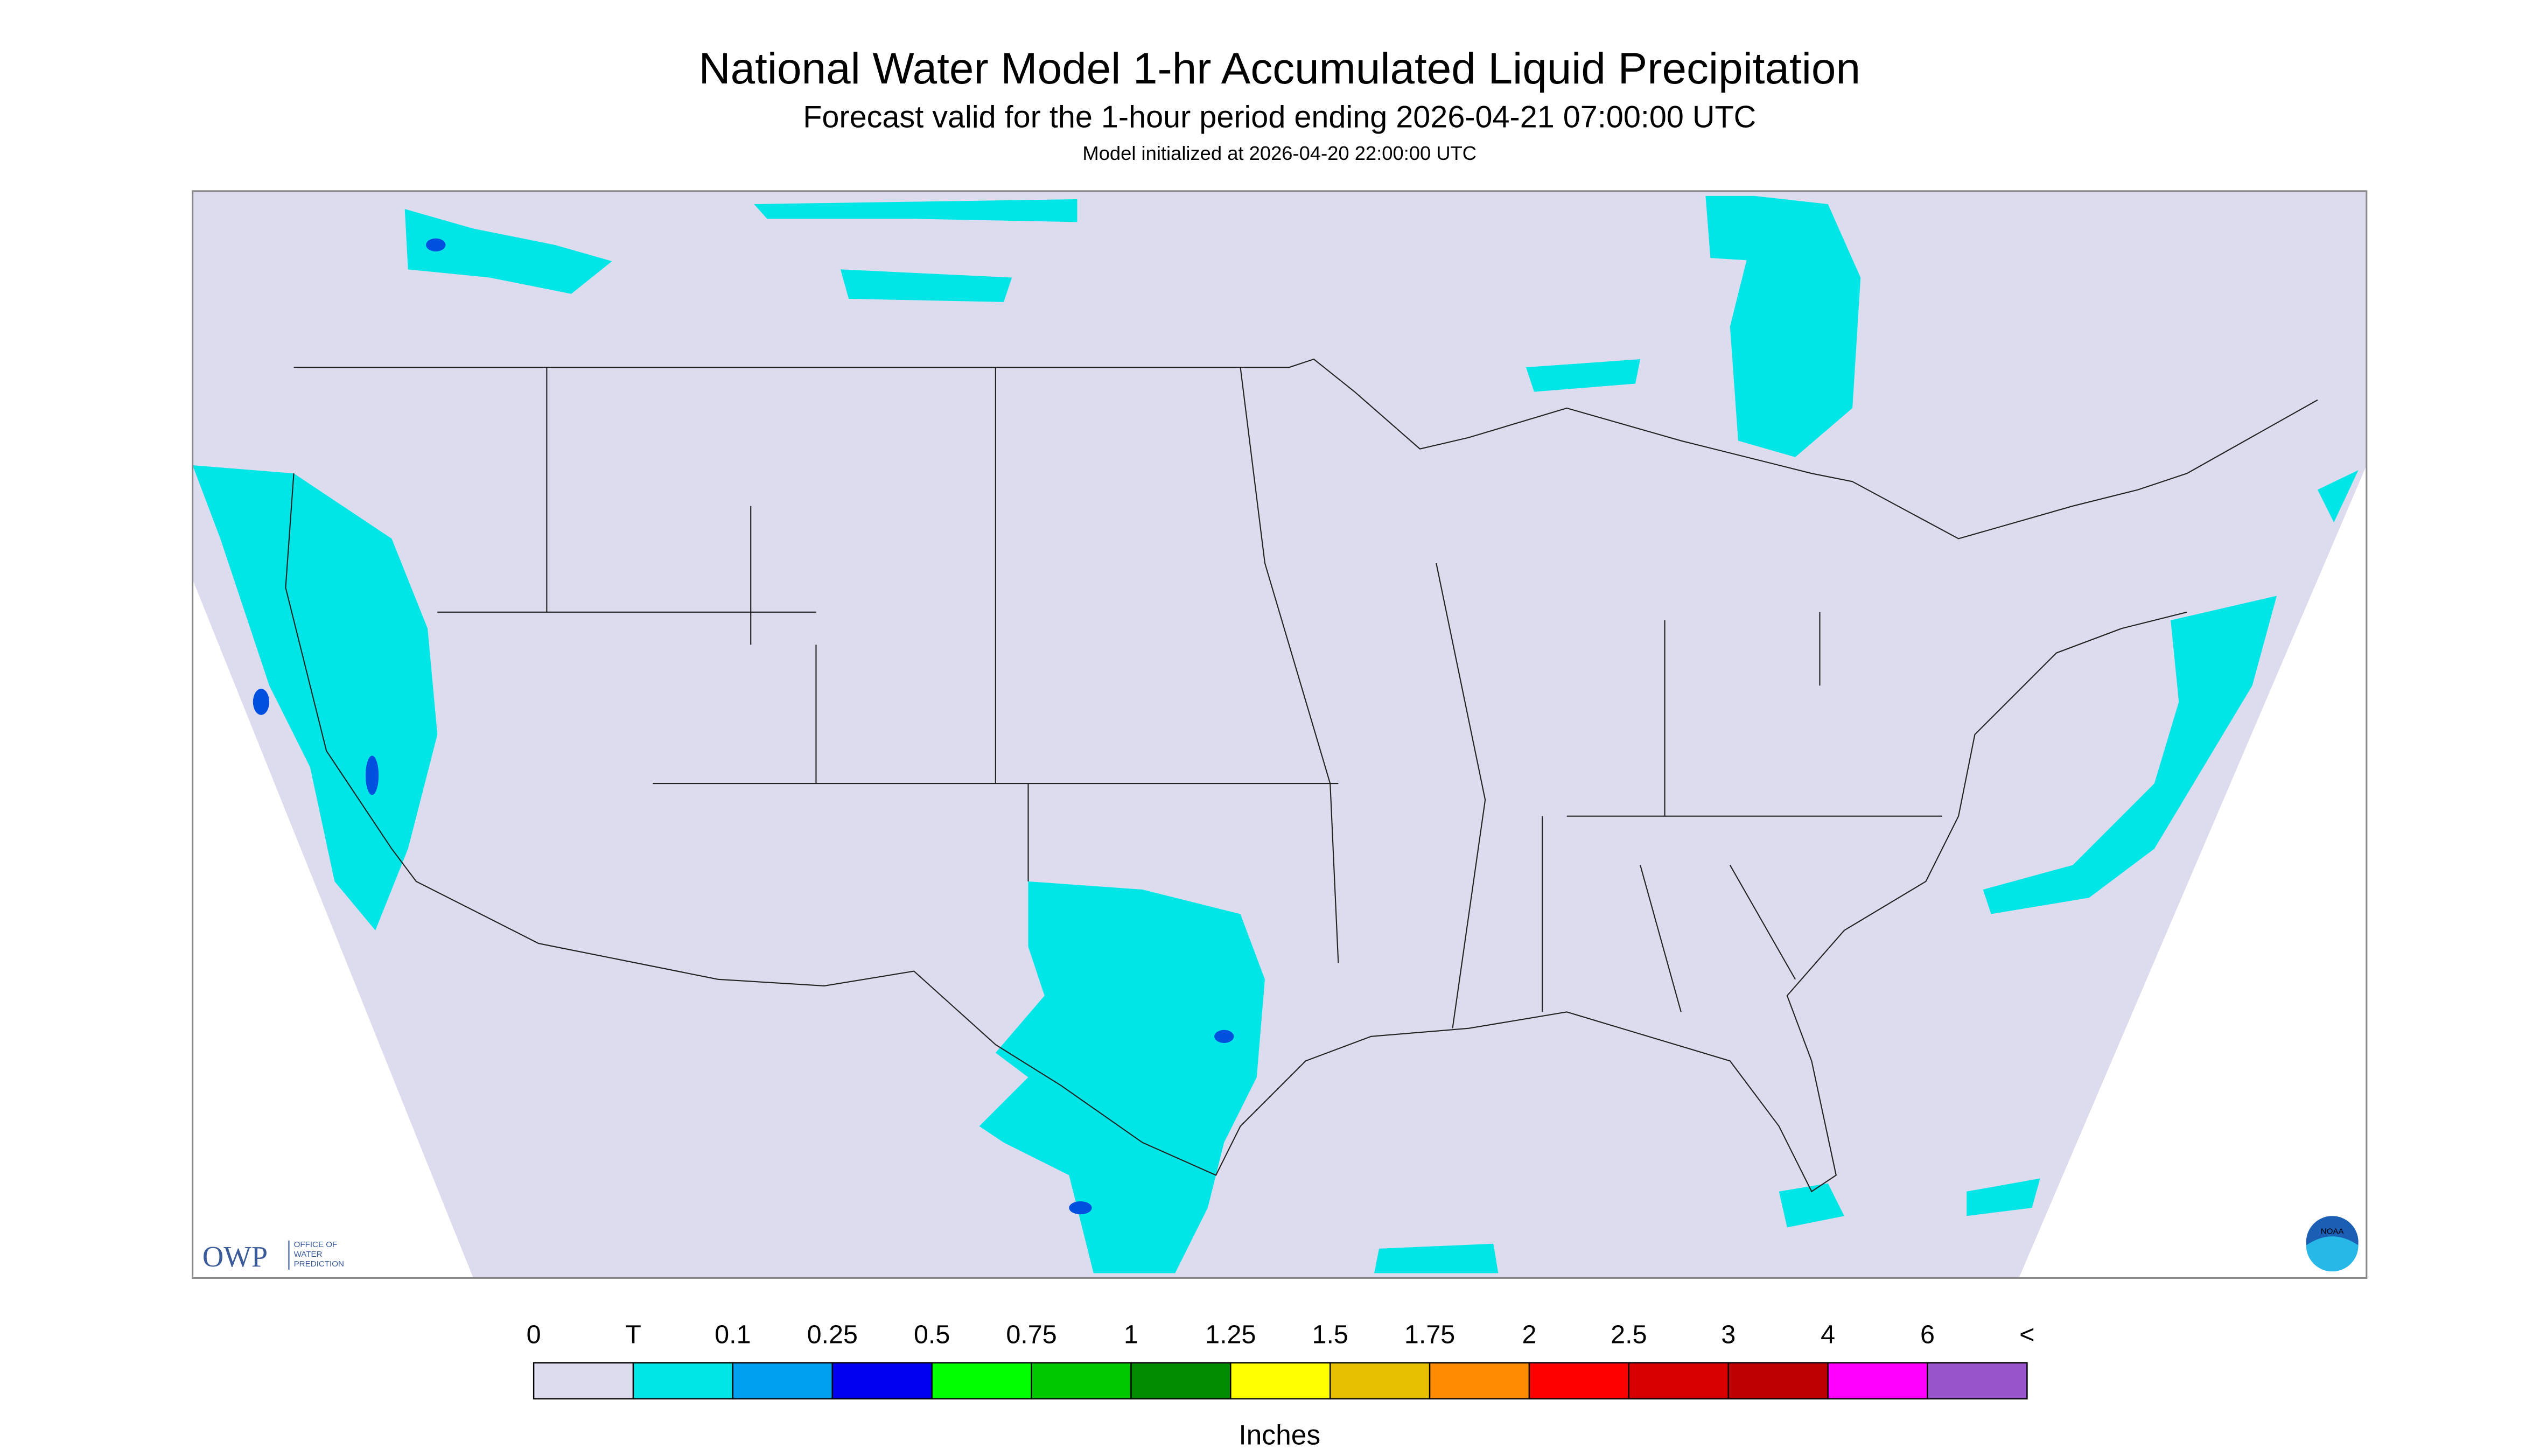  Describe the element at coordinates (1430, 1334) in the screenshot. I see `legend-label: 1.75` at that location.